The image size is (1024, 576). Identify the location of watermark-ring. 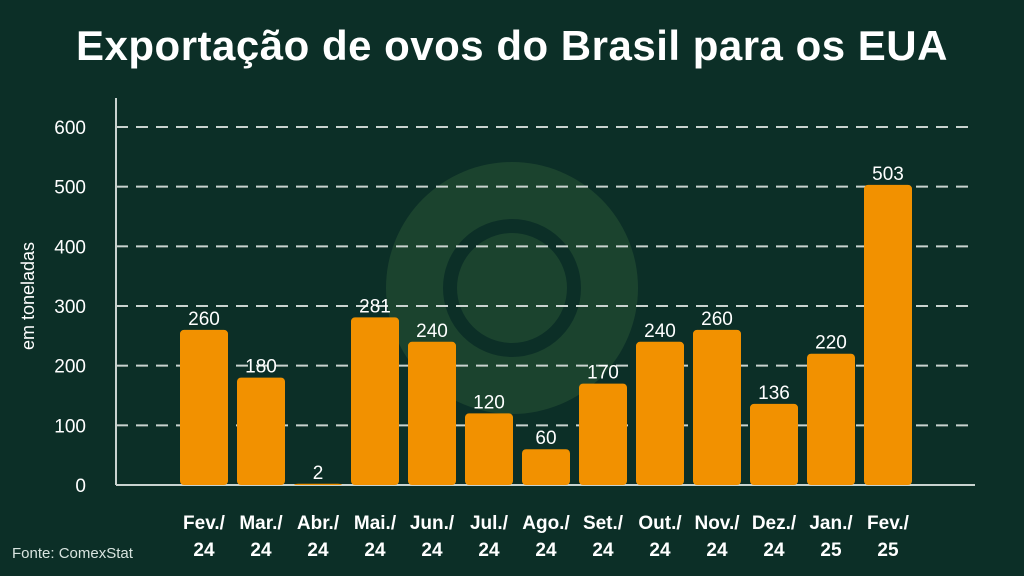
(512, 288).